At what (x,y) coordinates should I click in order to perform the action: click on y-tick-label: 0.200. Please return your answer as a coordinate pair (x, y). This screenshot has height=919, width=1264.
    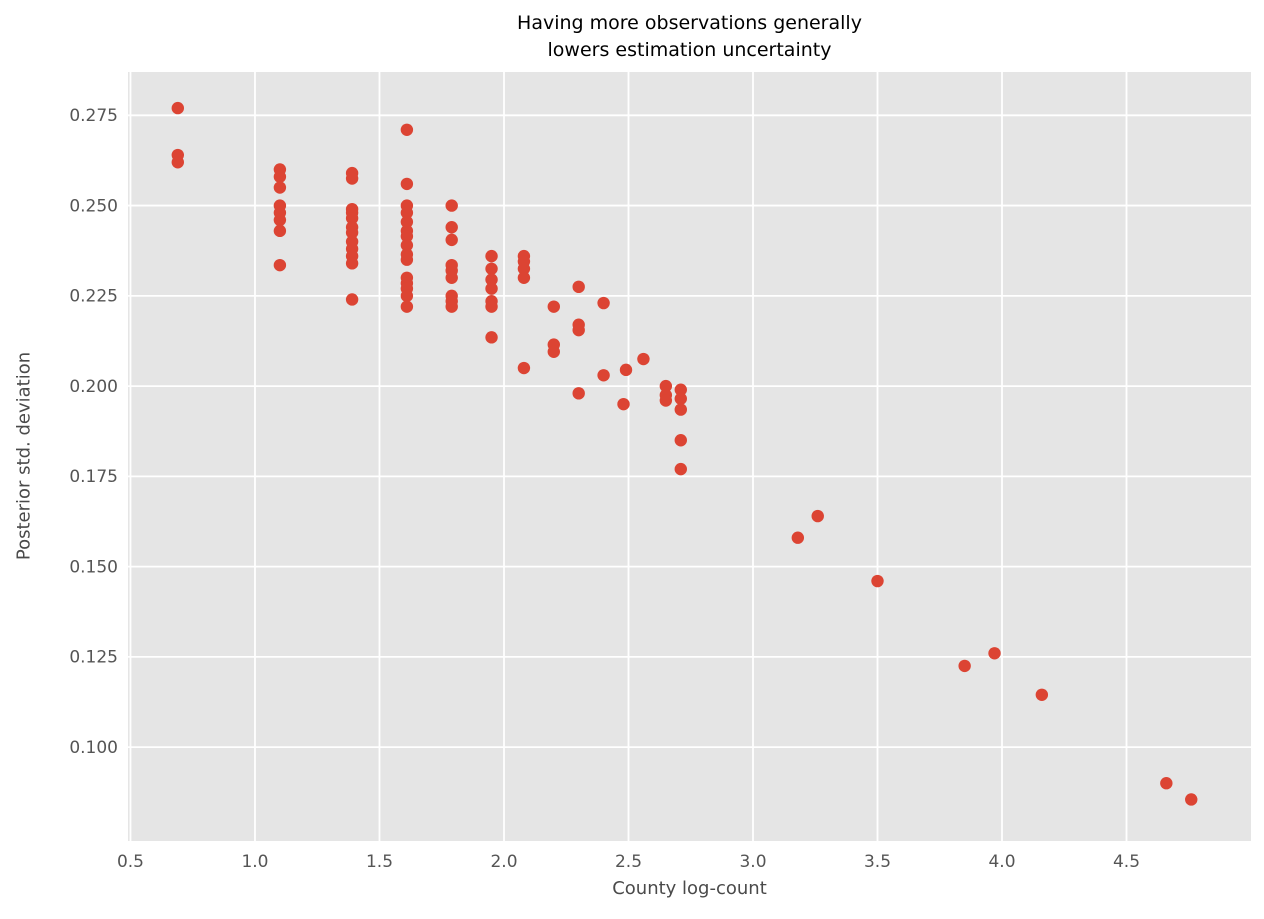
    Looking at the image, I should click on (93, 387).